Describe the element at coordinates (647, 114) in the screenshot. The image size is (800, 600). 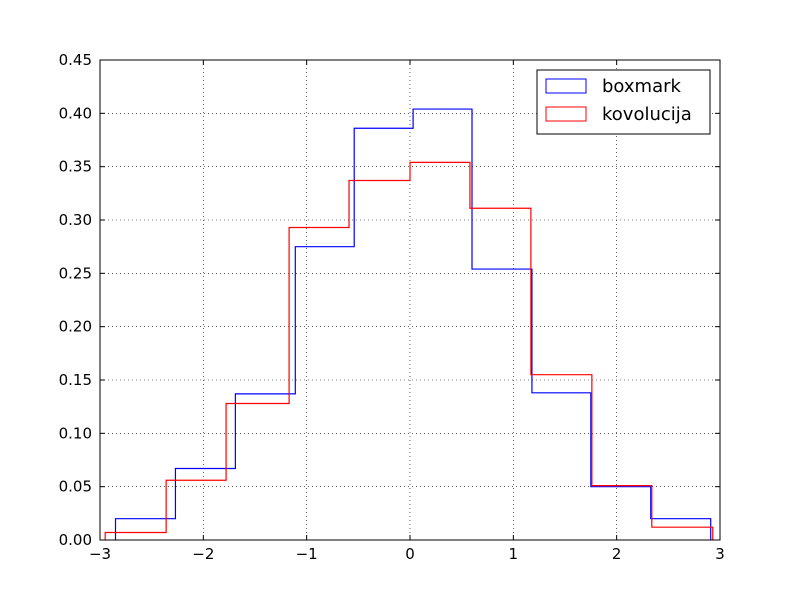
I see `legend-label-kovolucija: kovolucija` at that location.